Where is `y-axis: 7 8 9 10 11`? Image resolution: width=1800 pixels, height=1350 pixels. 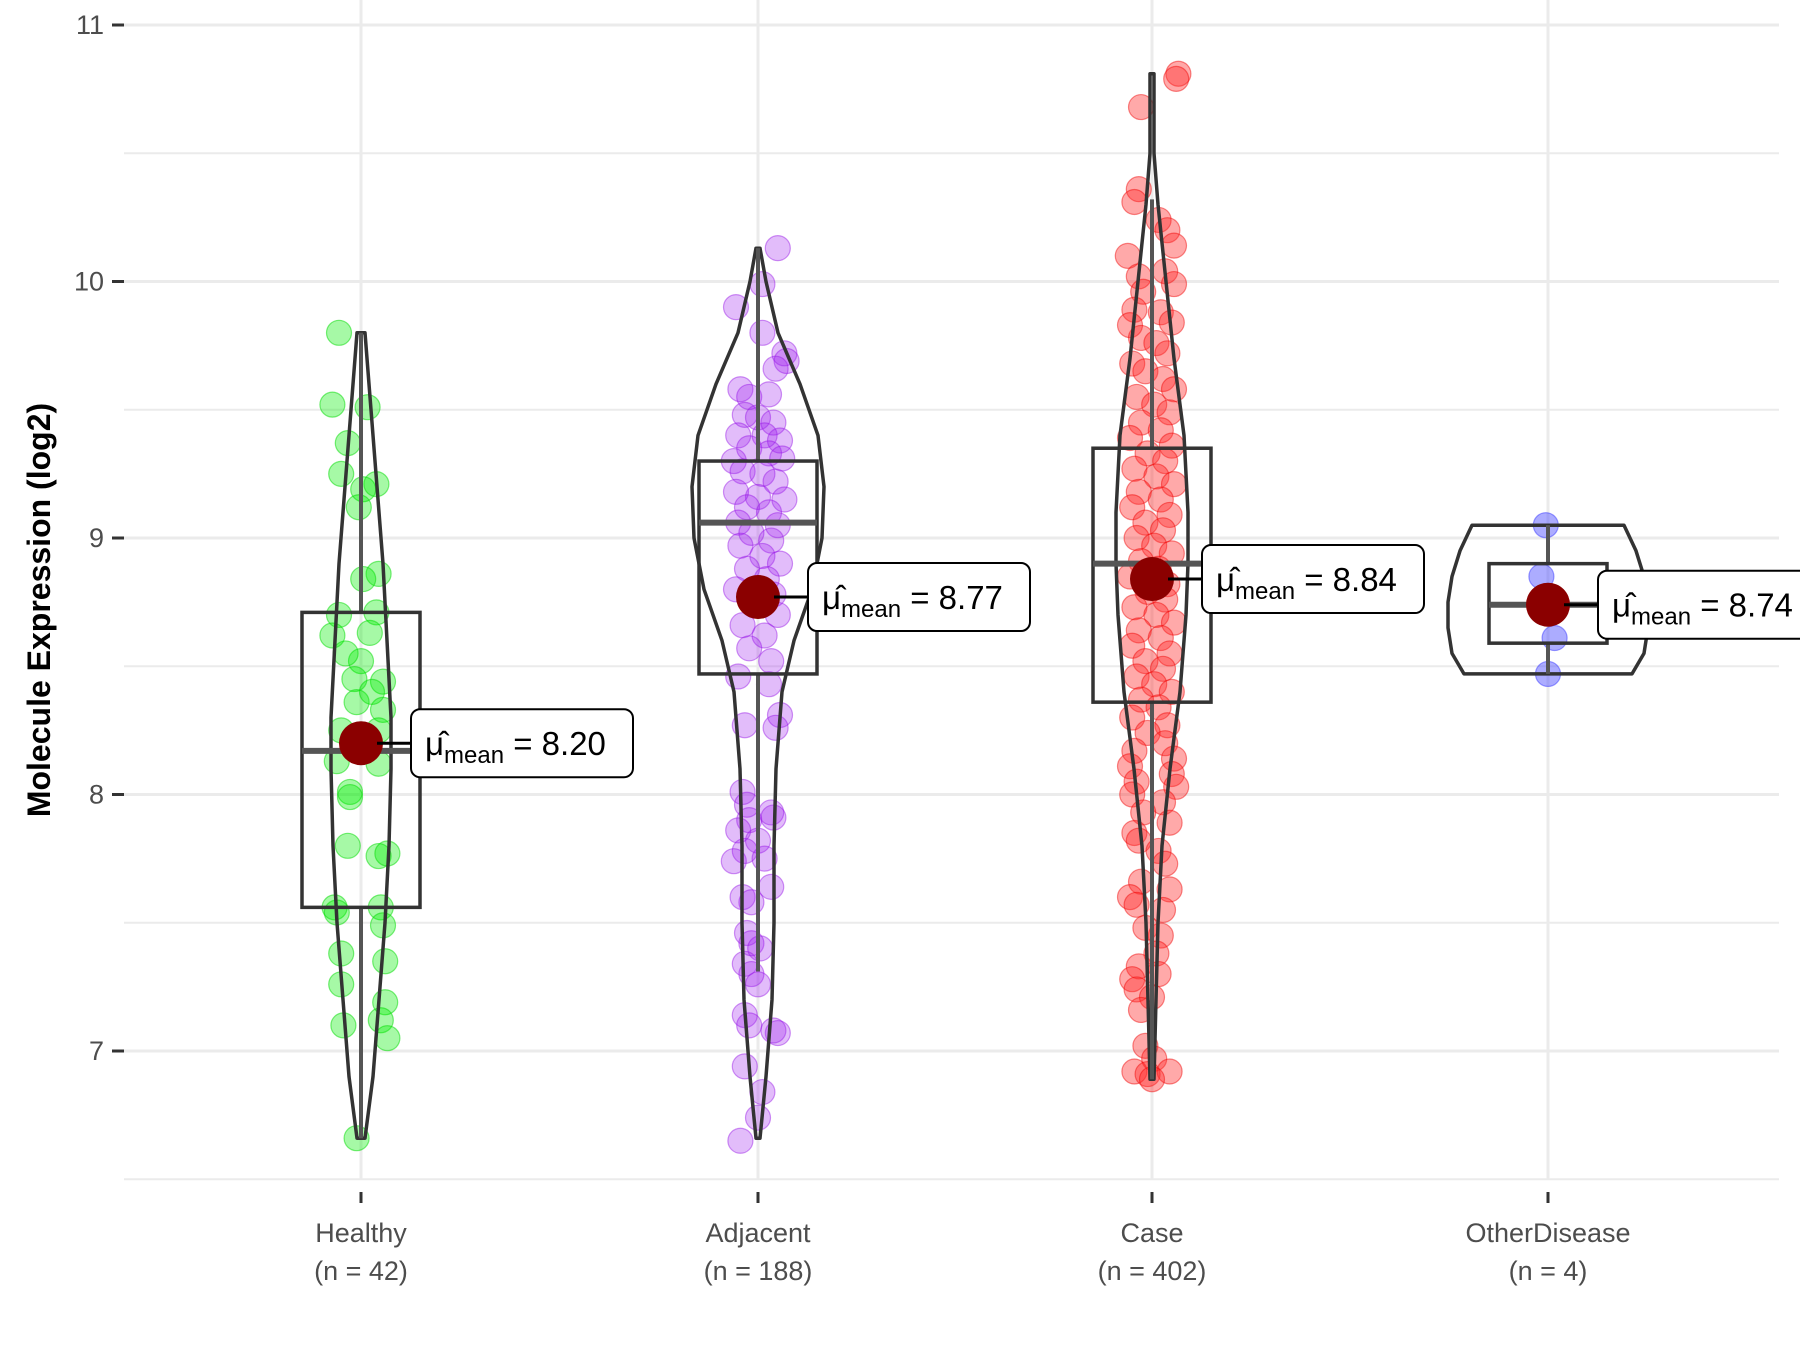
y-axis: 7 8 9 10 11 is located at coordinates (99, 538).